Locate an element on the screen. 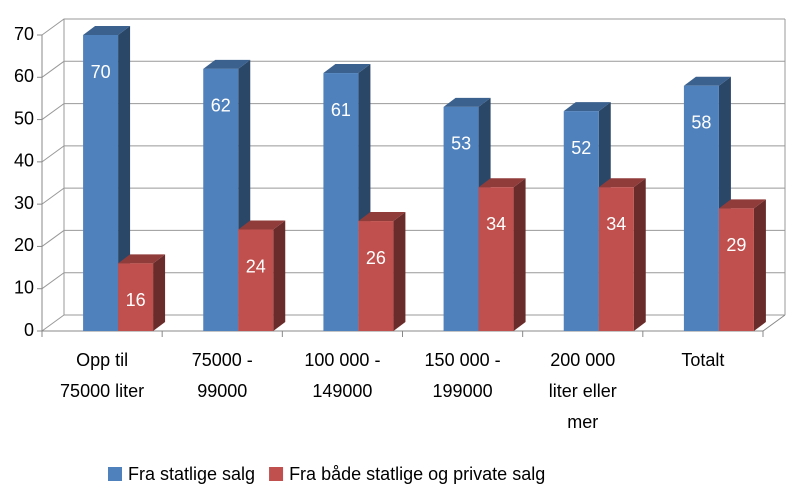 Image resolution: width=796 pixels, height=493 pixels. y-tick-label: 60 is located at coordinates (24, 76).